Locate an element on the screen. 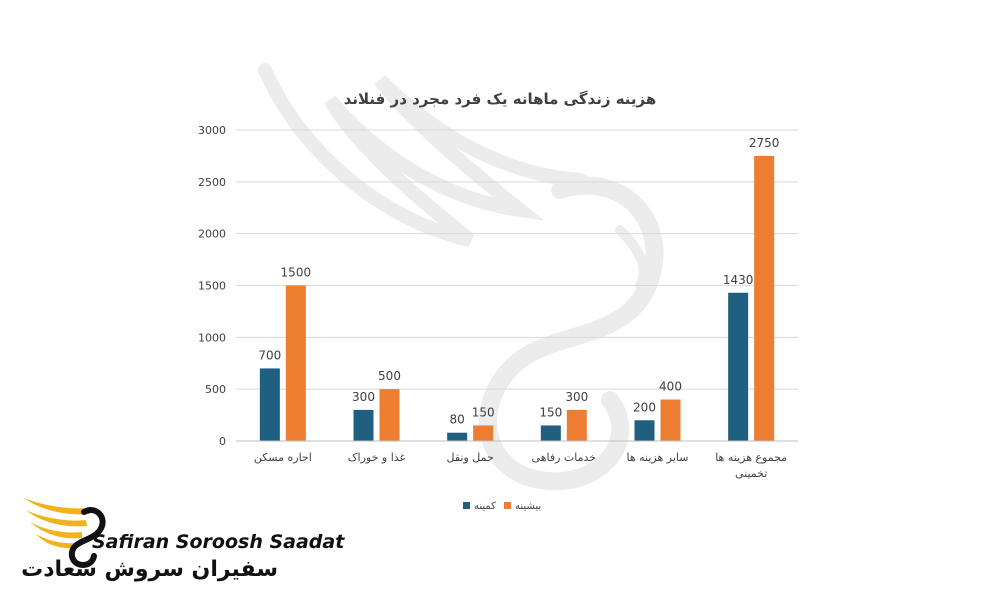  chart-title: هزینه زندگی ماهانه یک فرد مجرد در فنلاند is located at coordinates (500, 99).